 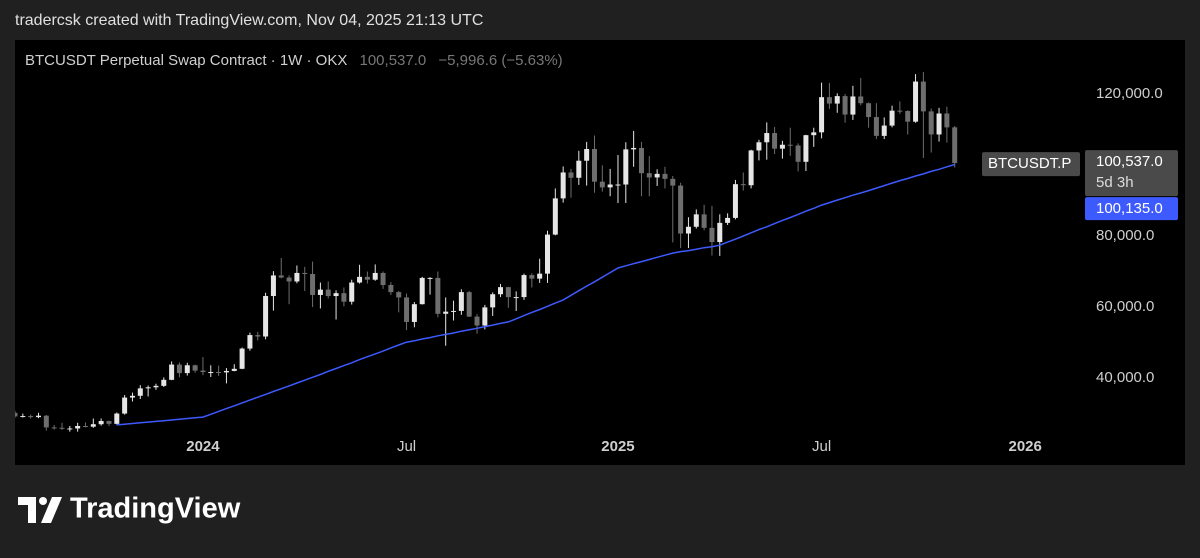 I want to click on x-tick-label: 2024, so click(x=203, y=446).